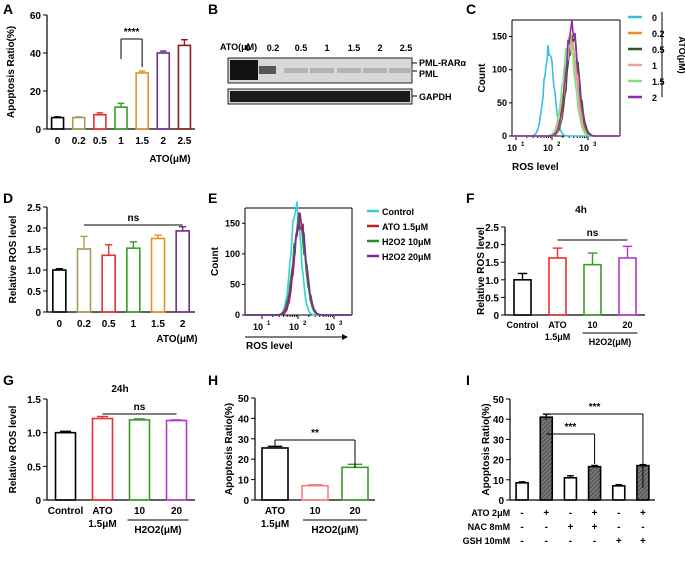 The height and width of the screenshot is (566, 685). Describe the element at coordinates (406, 242) in the screenshot. I see `legend-label: H2O2 10μM` at that location.